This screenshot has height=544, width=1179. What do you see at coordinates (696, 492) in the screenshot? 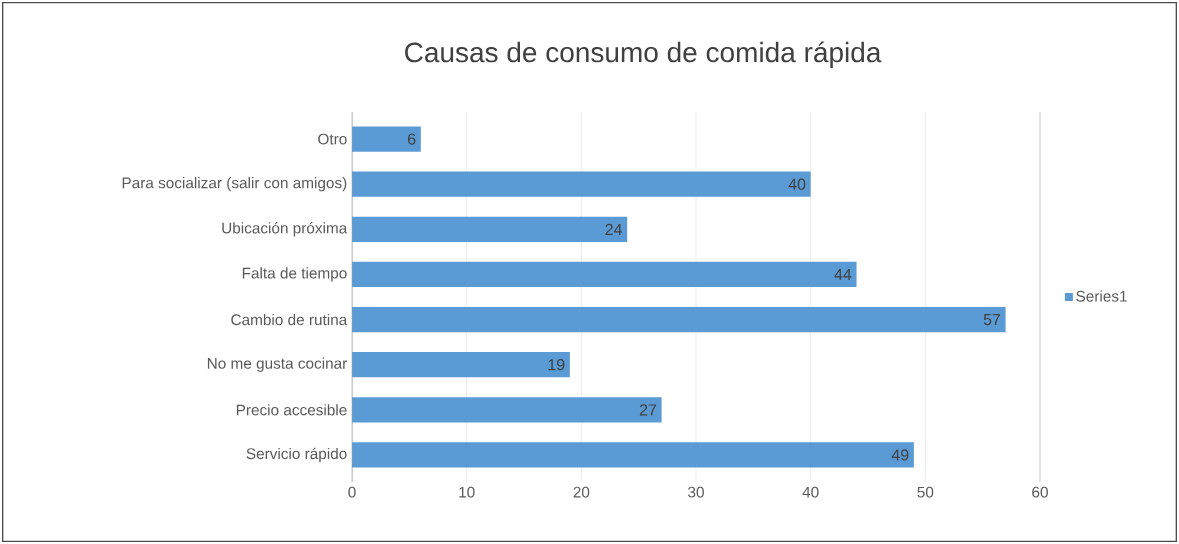
I see `x-tick-label: 30` at bounding box center [696, 492].